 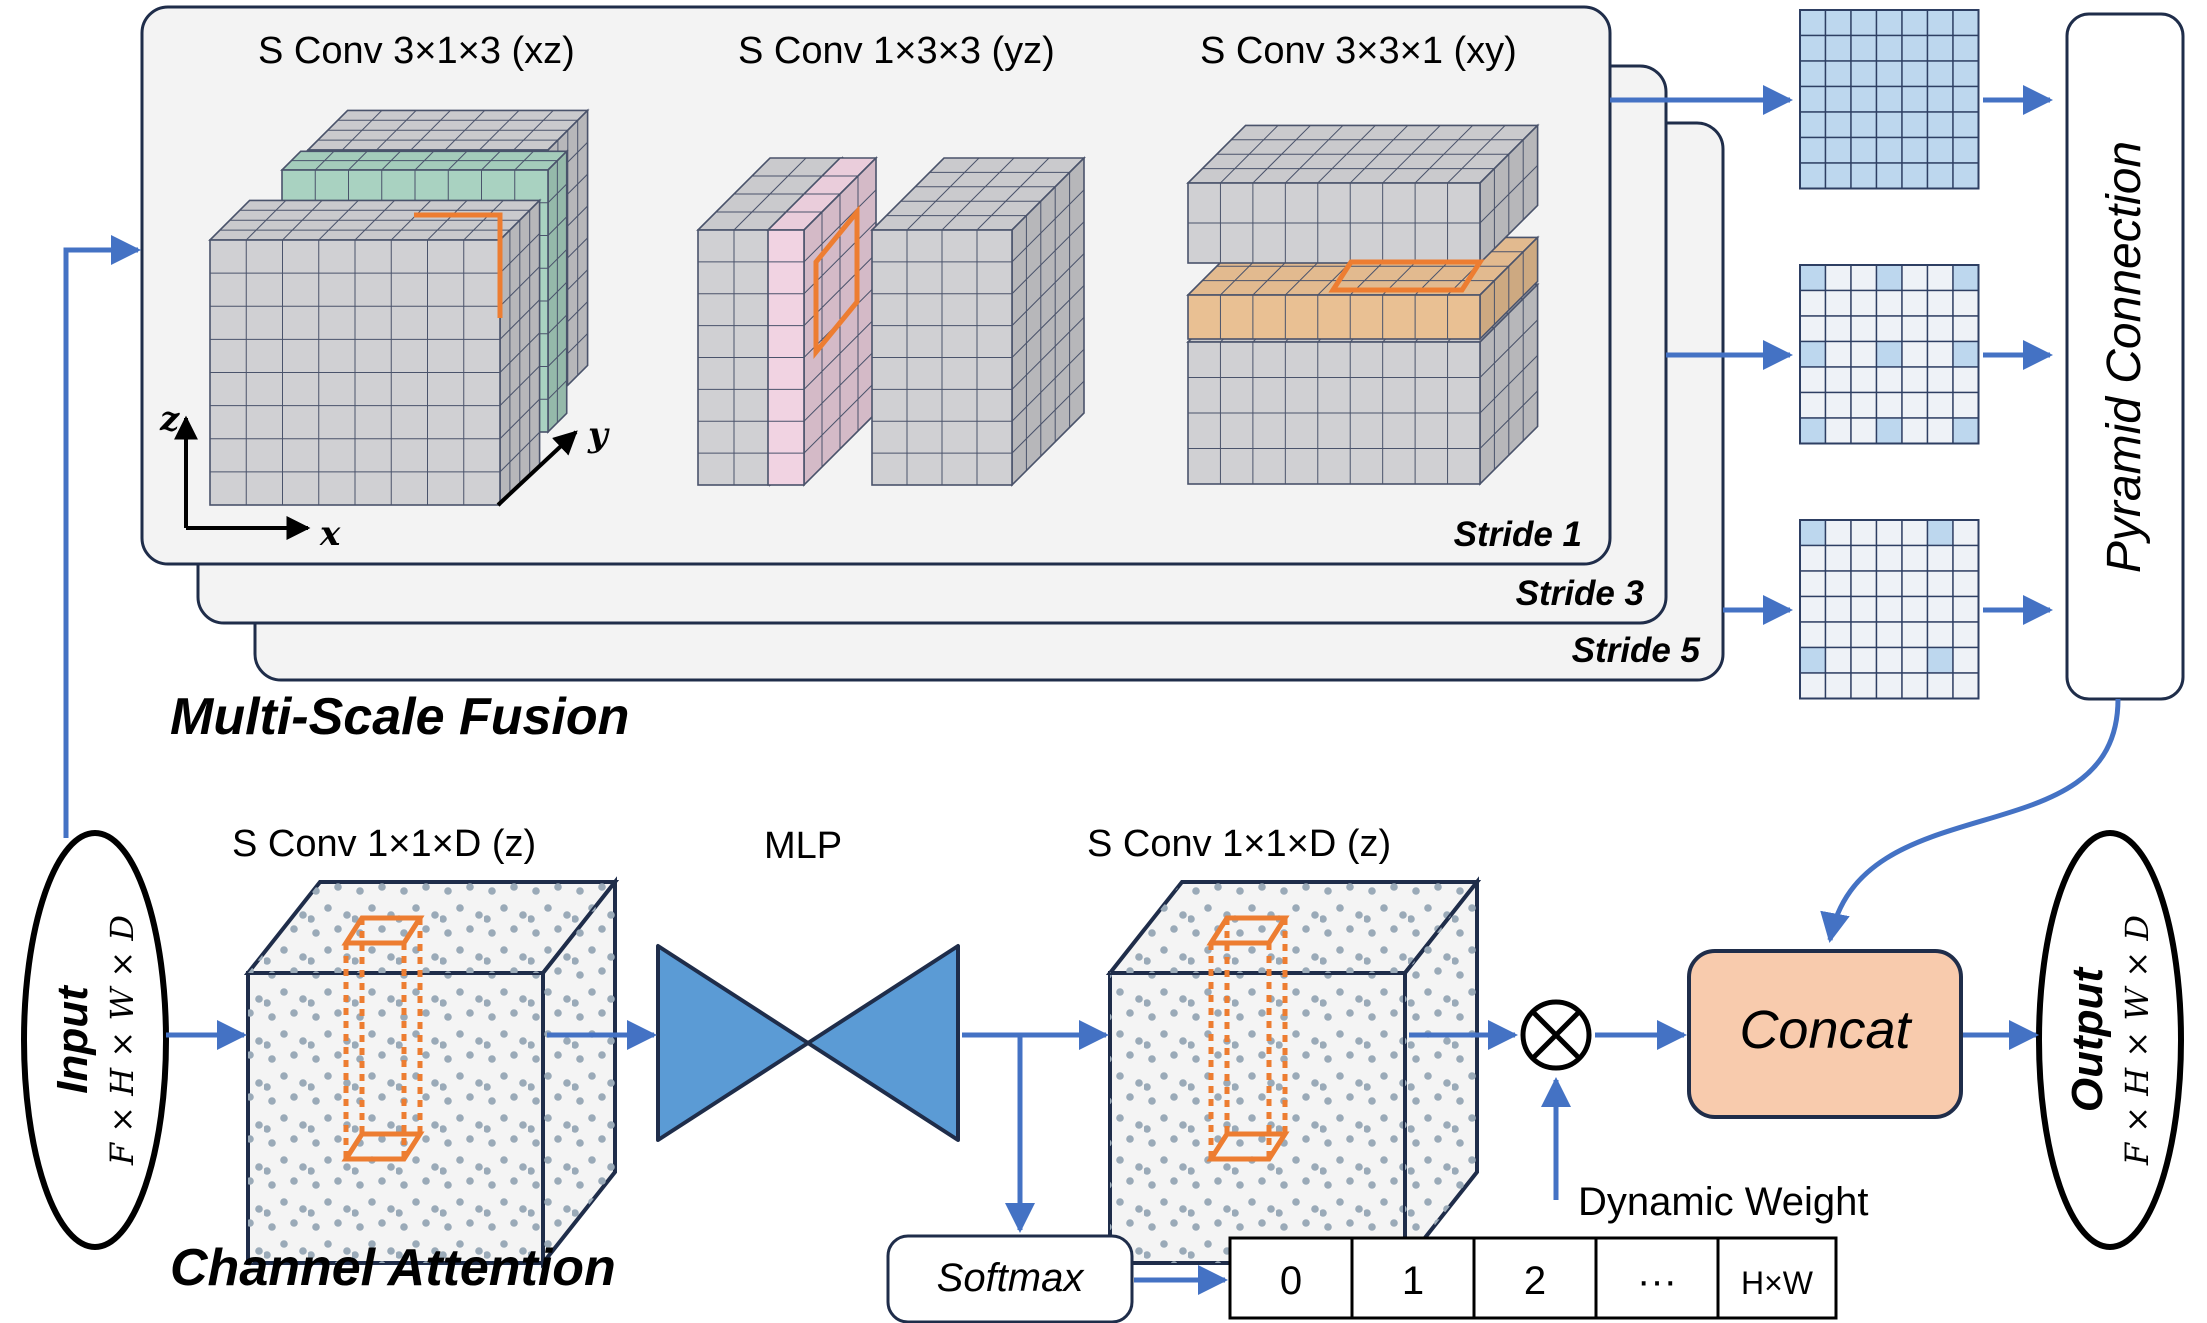 I want to click on xy-orange-slice, so click(x=1363, y=288).